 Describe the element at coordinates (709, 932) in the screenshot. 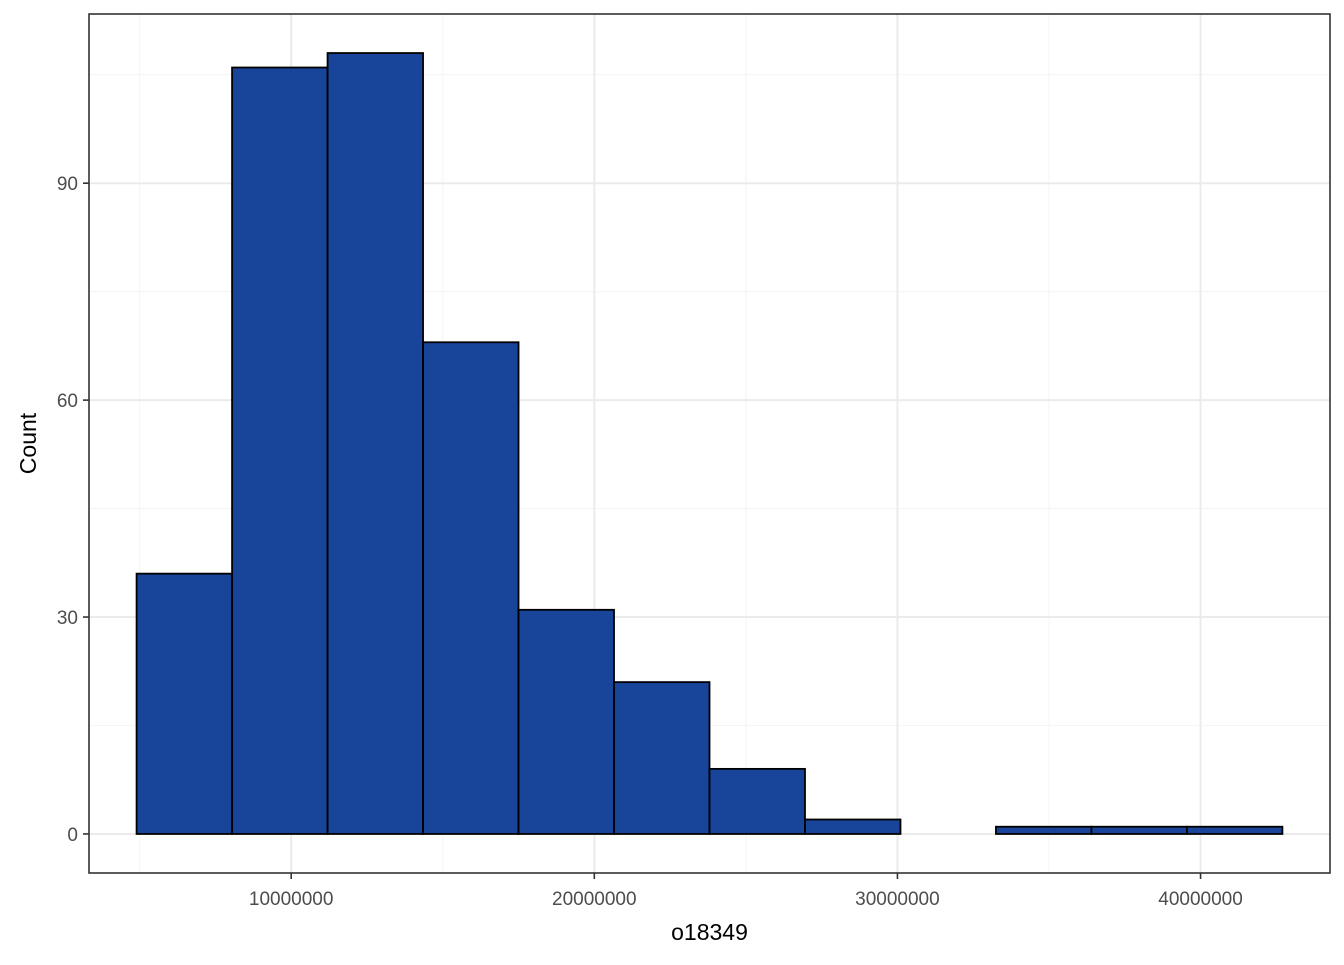

I see `x-axis-title: o18349` at that location.